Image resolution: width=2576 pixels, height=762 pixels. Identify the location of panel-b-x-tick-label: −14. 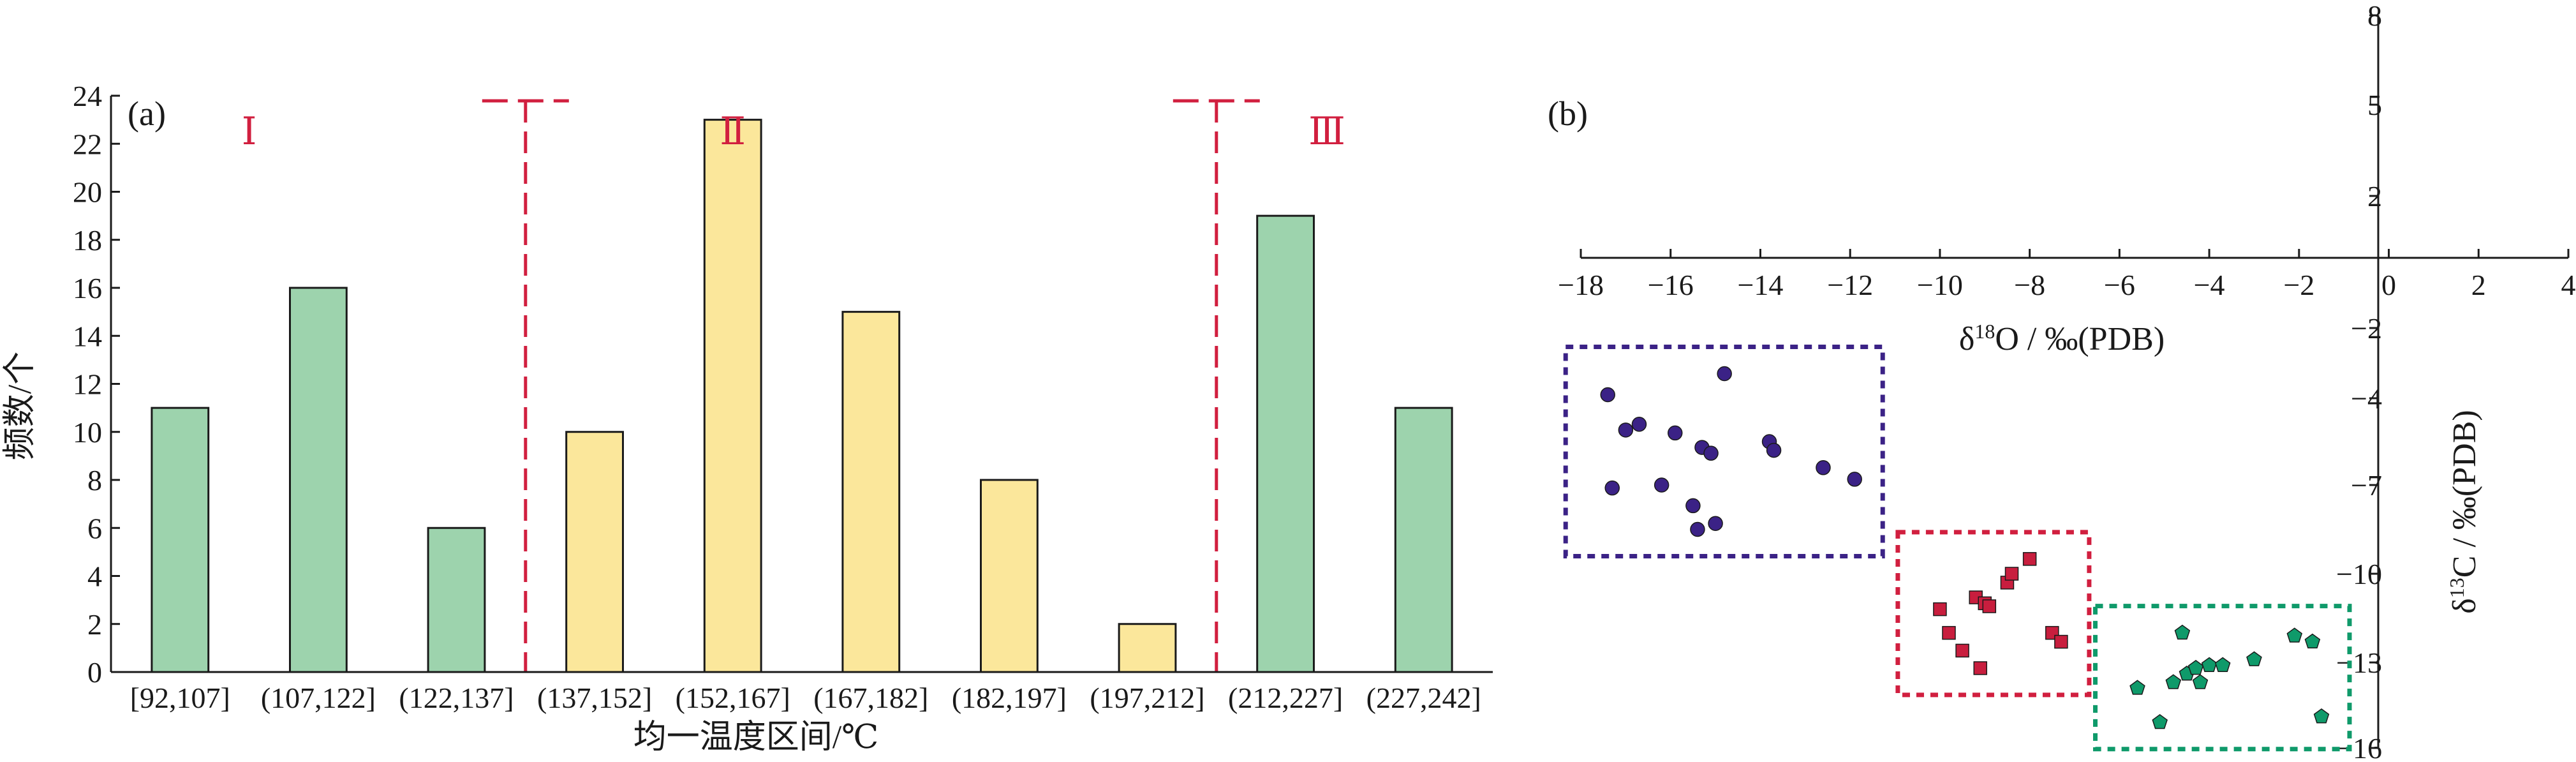
(1760, 285).